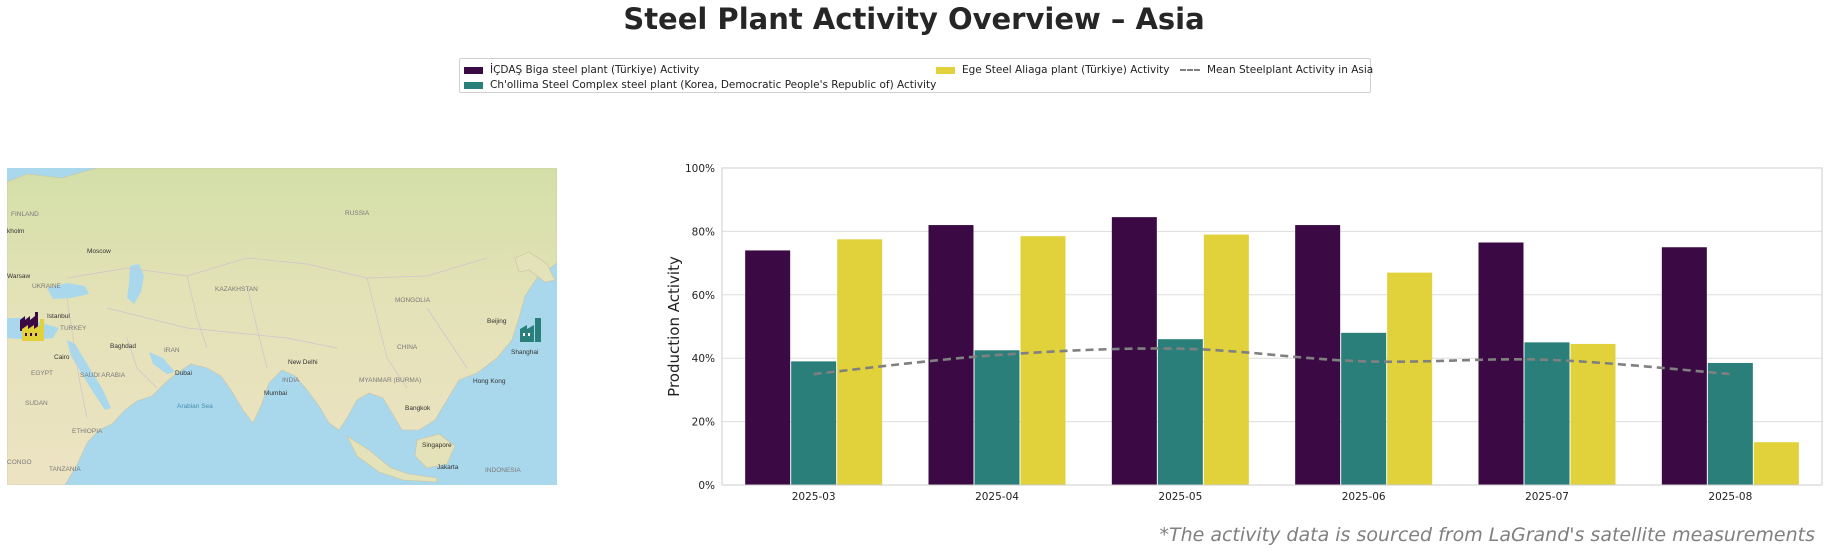 The image size is (1828, 554). What do you see at coordinates (489, 381) in the screenshot?
I see `map-label-hong-kong: Hong Kong` at bounding box center [489, 381].